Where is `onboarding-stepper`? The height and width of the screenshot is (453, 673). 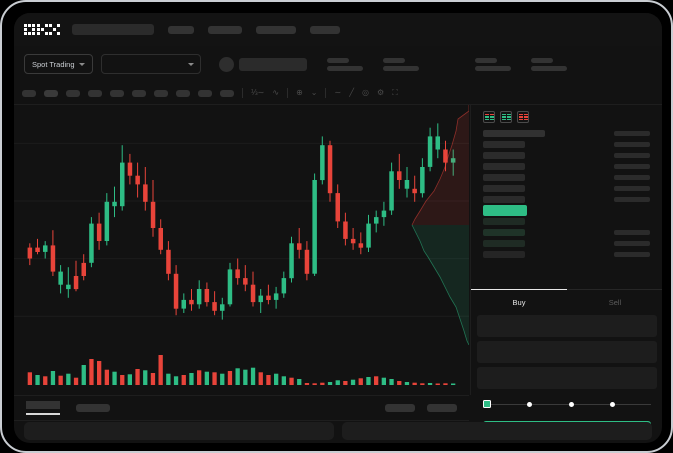
onboarding-stepper is located at coordinates (566, 404).